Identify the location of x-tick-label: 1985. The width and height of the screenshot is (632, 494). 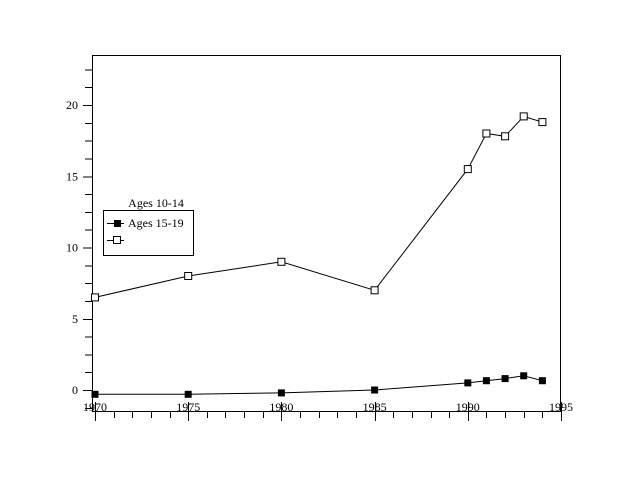
(375, 407).